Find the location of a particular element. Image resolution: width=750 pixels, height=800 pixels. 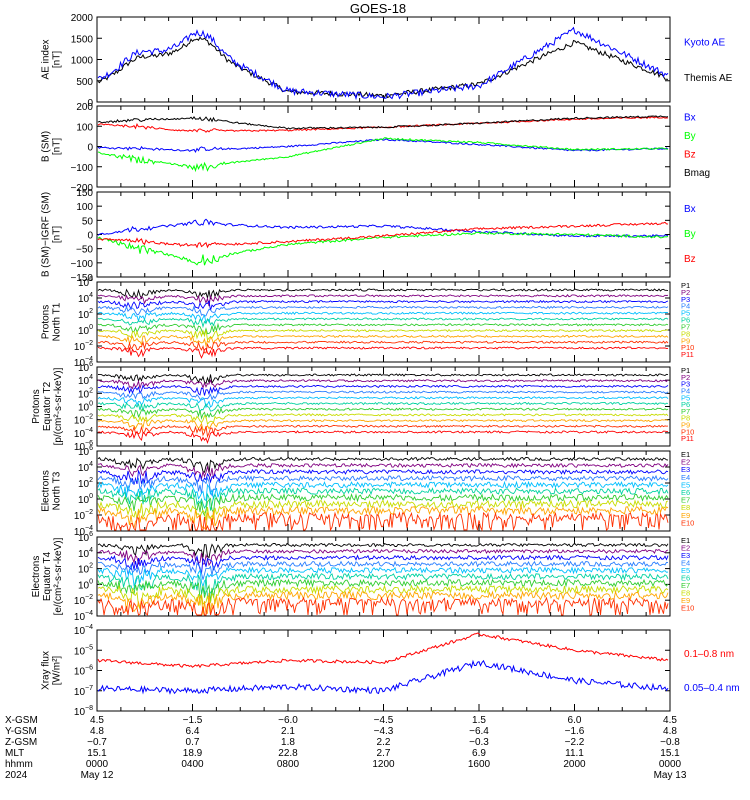

footer-value: 1600 is located at coordinates (479, 764).